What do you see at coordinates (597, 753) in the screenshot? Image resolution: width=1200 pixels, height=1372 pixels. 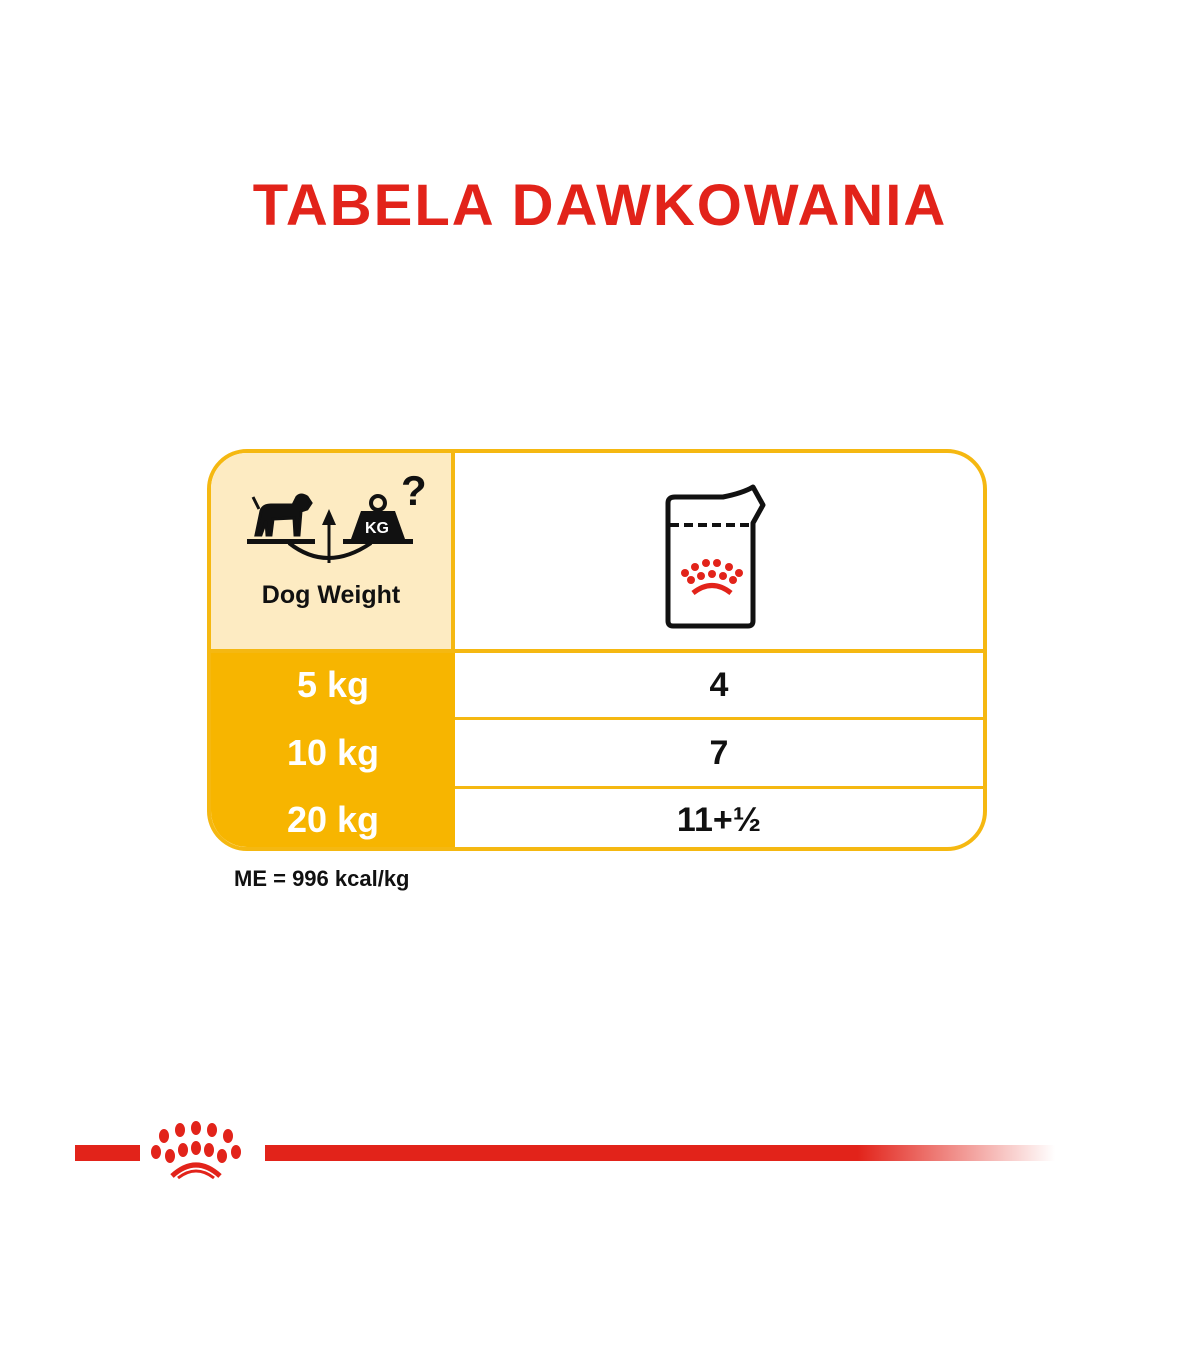 I see `table-row: 10 kg 7` at bounding box center [597, 753].